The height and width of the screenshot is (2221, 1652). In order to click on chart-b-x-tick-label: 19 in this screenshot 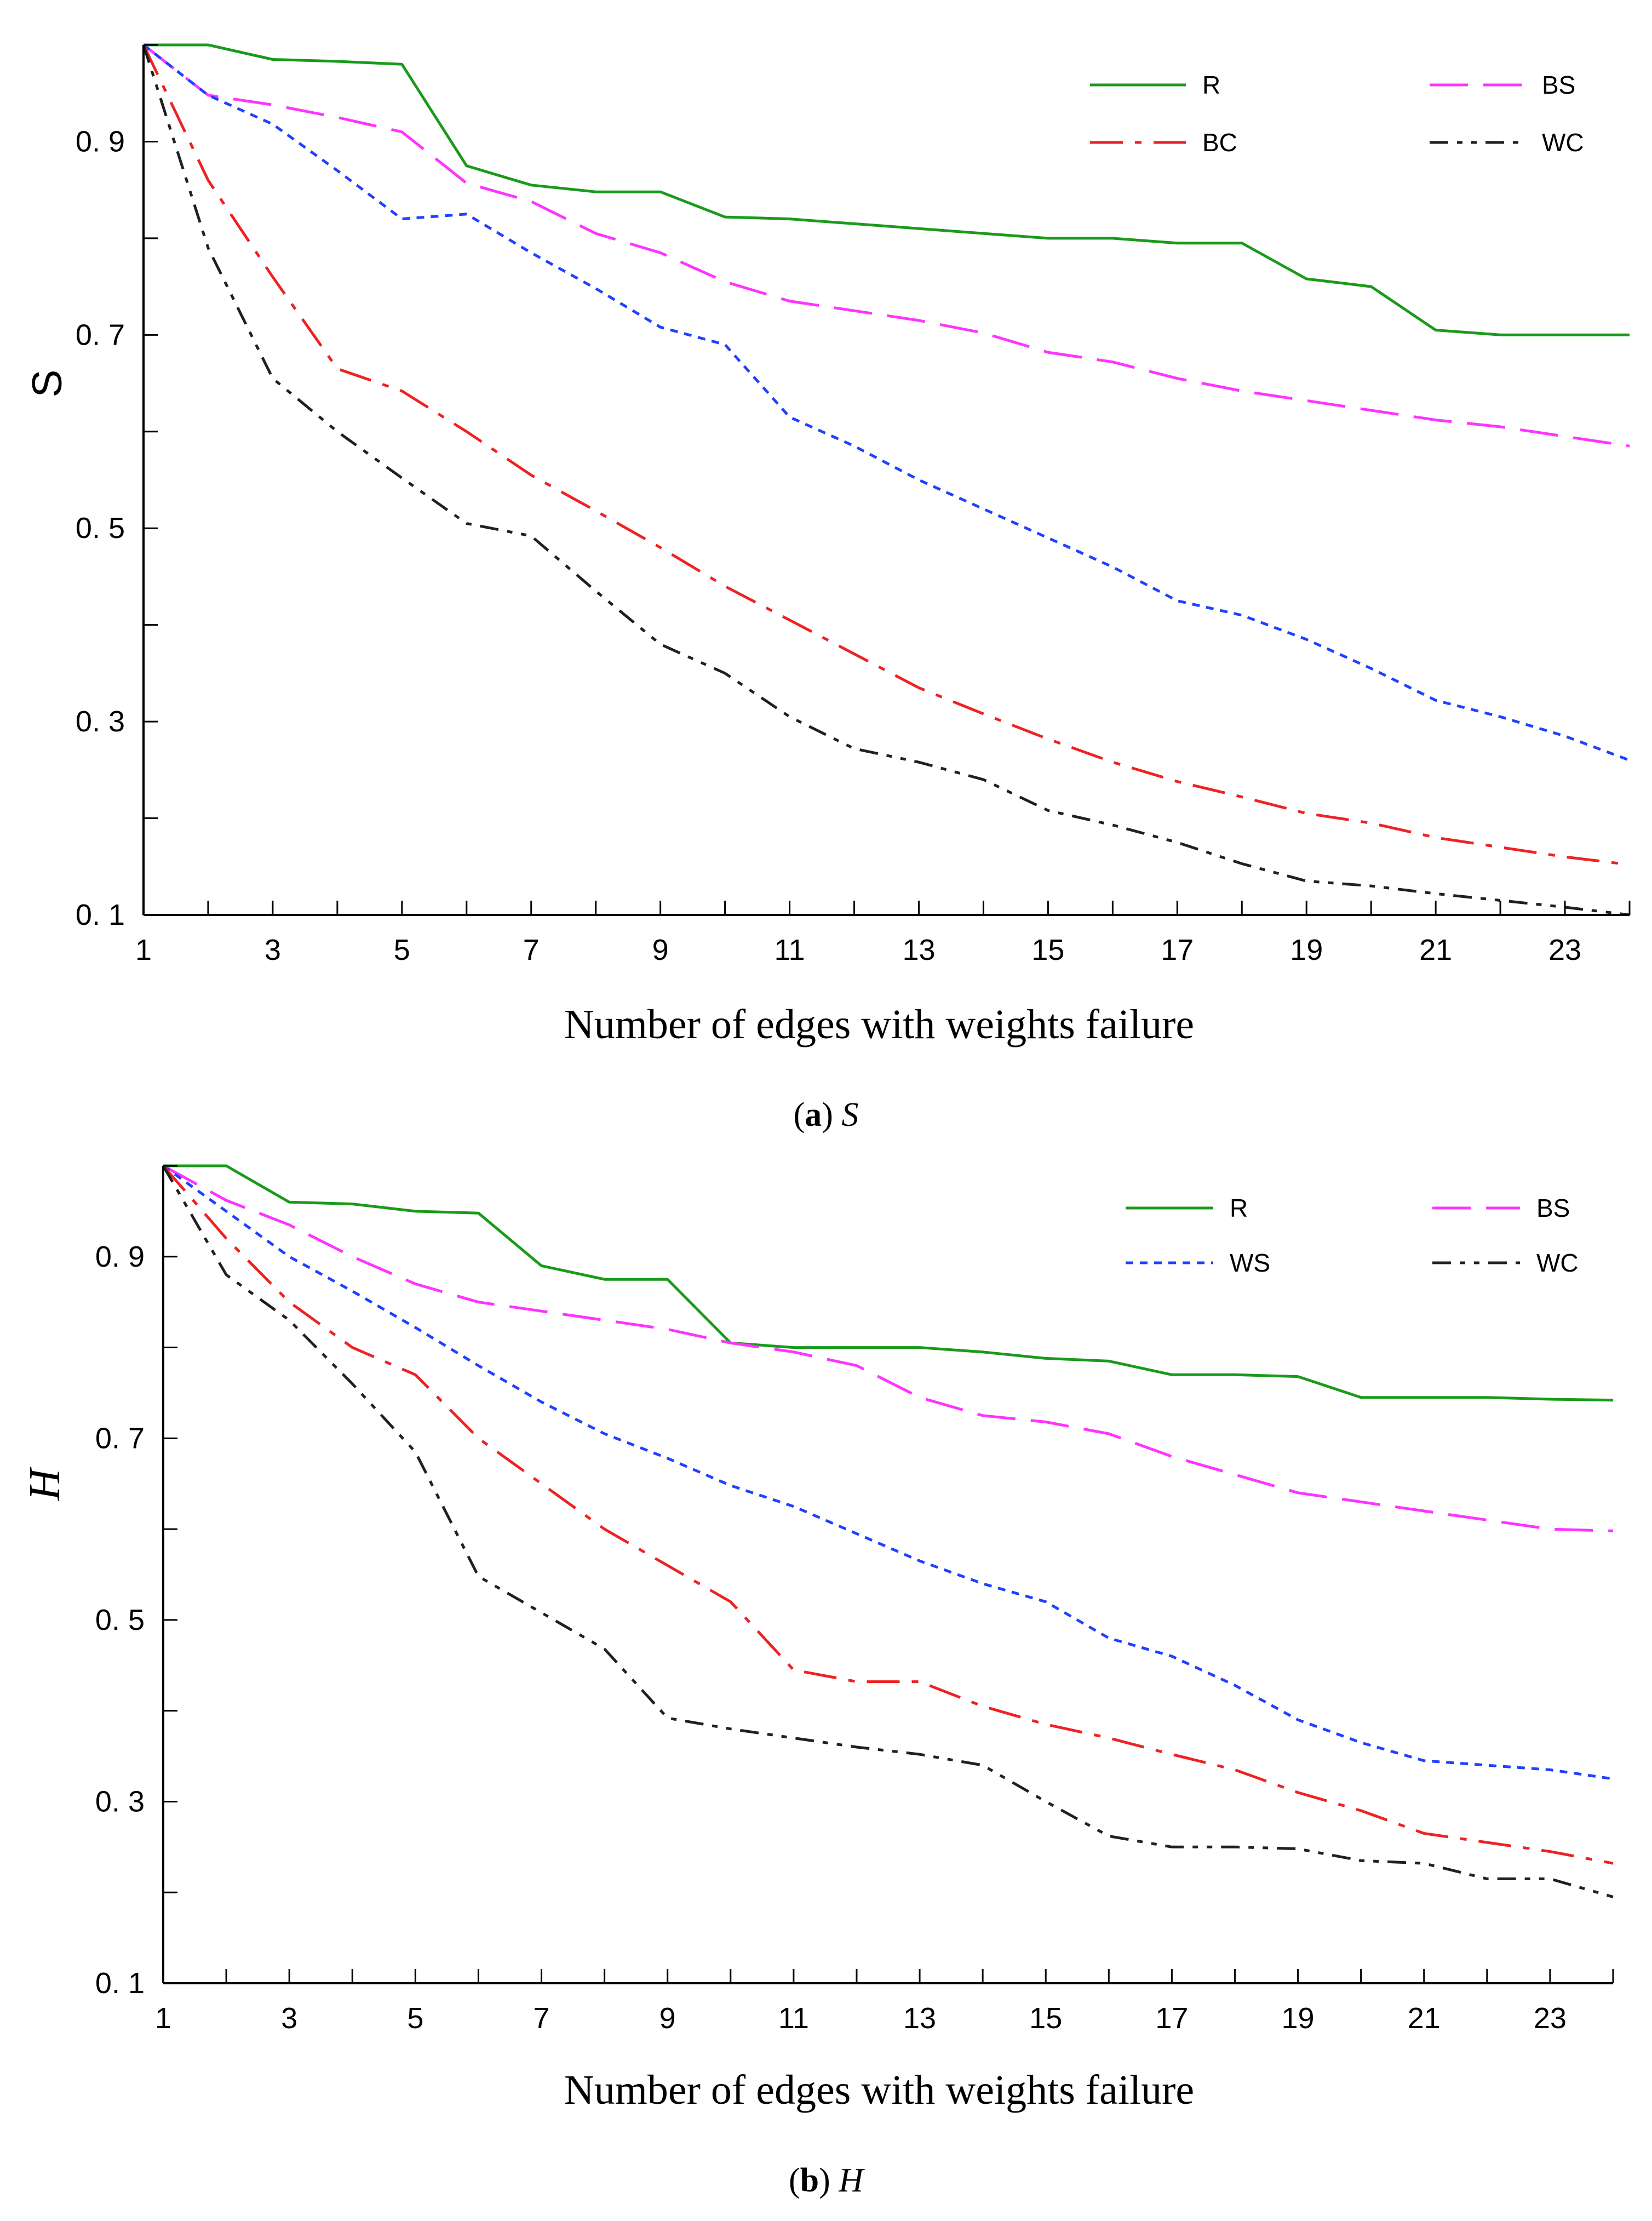, I will do `click(1298, 2018)`.